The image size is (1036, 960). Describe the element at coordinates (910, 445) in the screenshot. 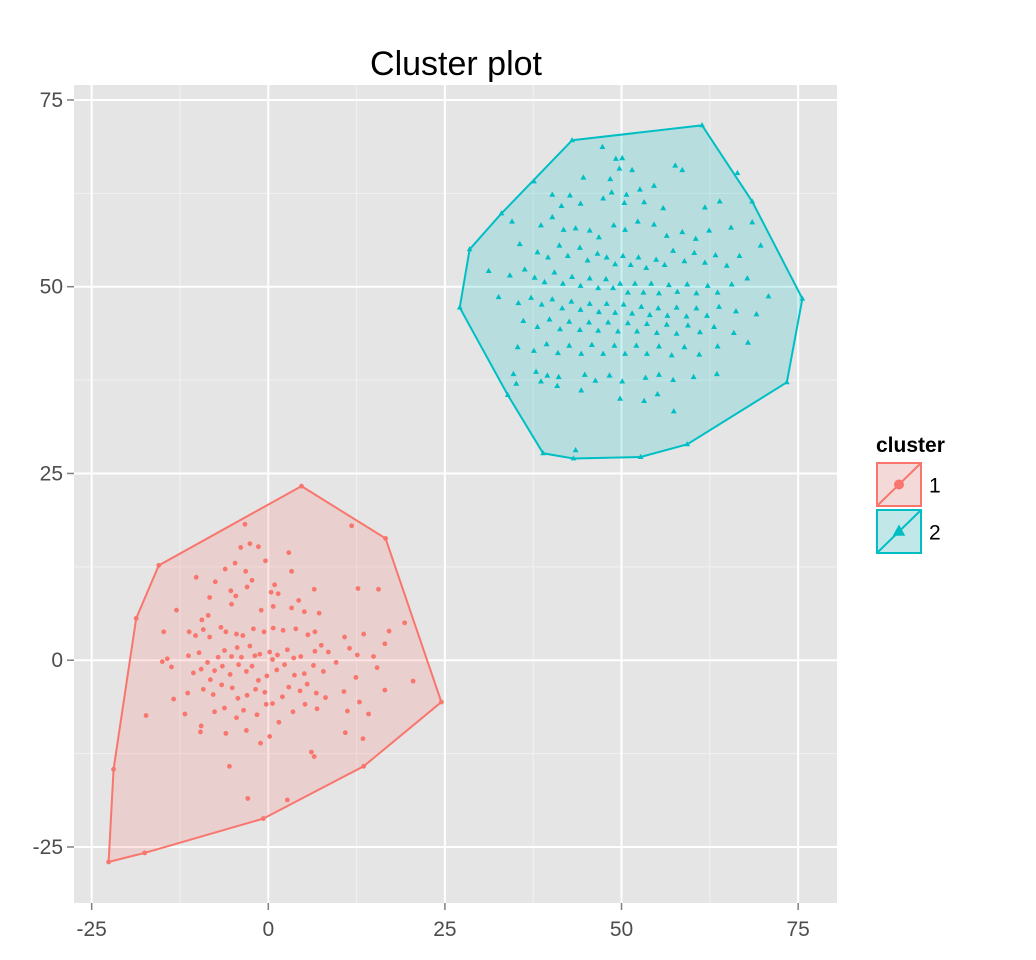

I see `legend-title: cluster` at that location.